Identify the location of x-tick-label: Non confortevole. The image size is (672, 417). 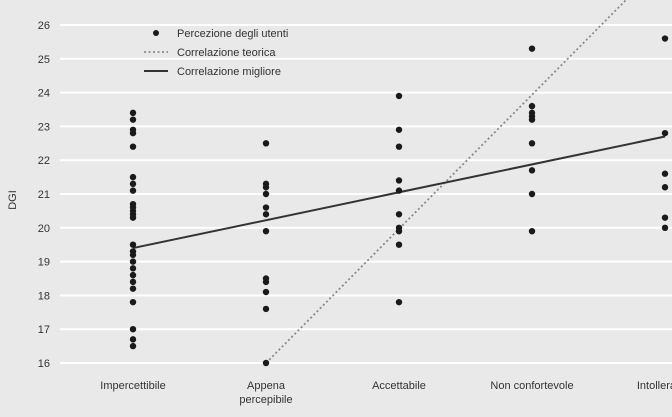
(531, 386).